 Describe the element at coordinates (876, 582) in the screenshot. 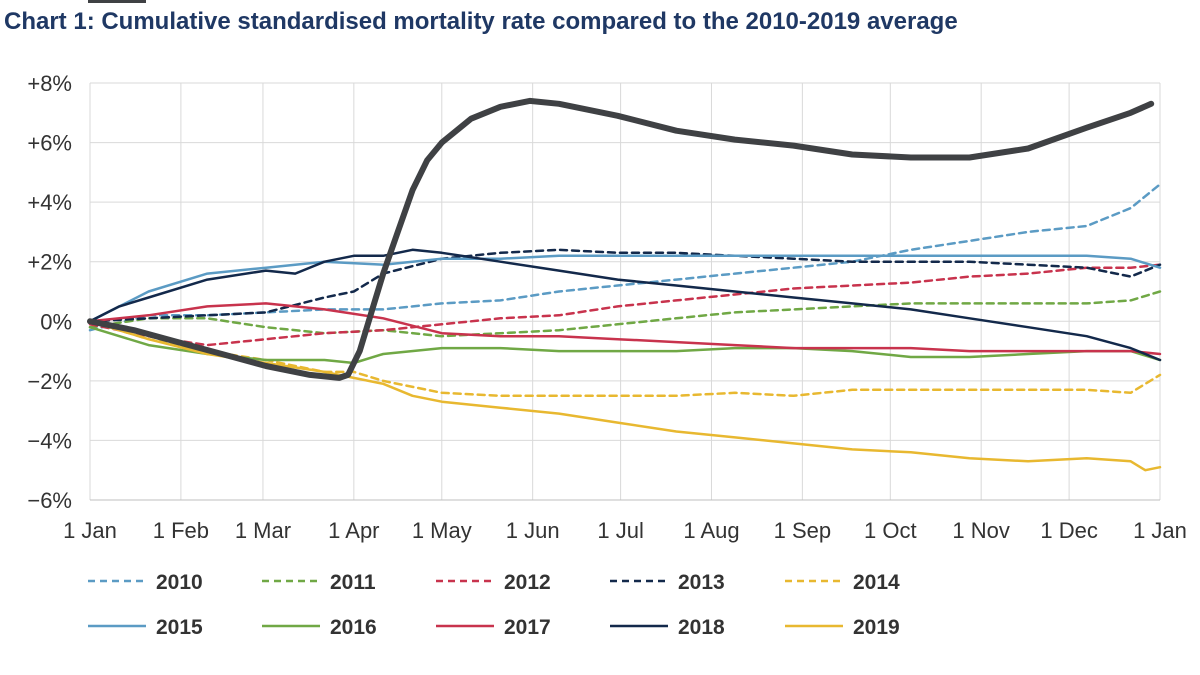

I see `legend-label: 2014` at that location.